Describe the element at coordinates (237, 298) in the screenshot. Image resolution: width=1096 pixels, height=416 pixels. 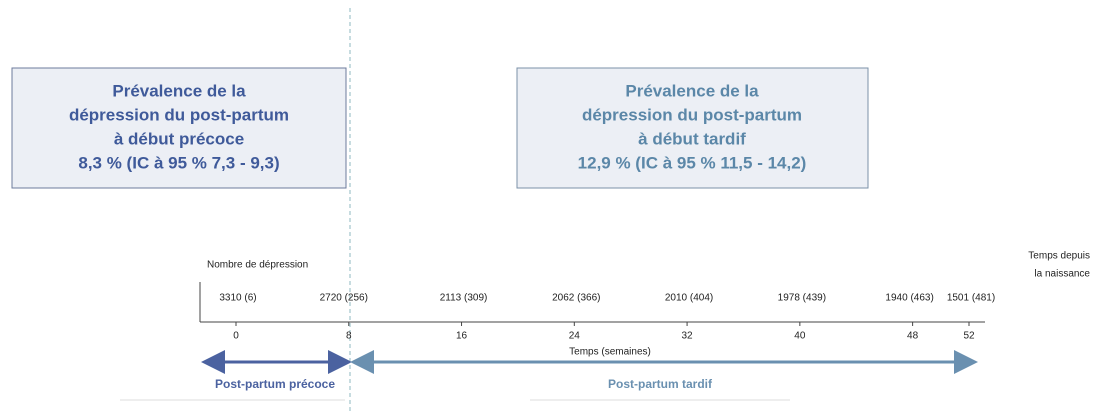
I see `count: 3310 (6)` at that location.